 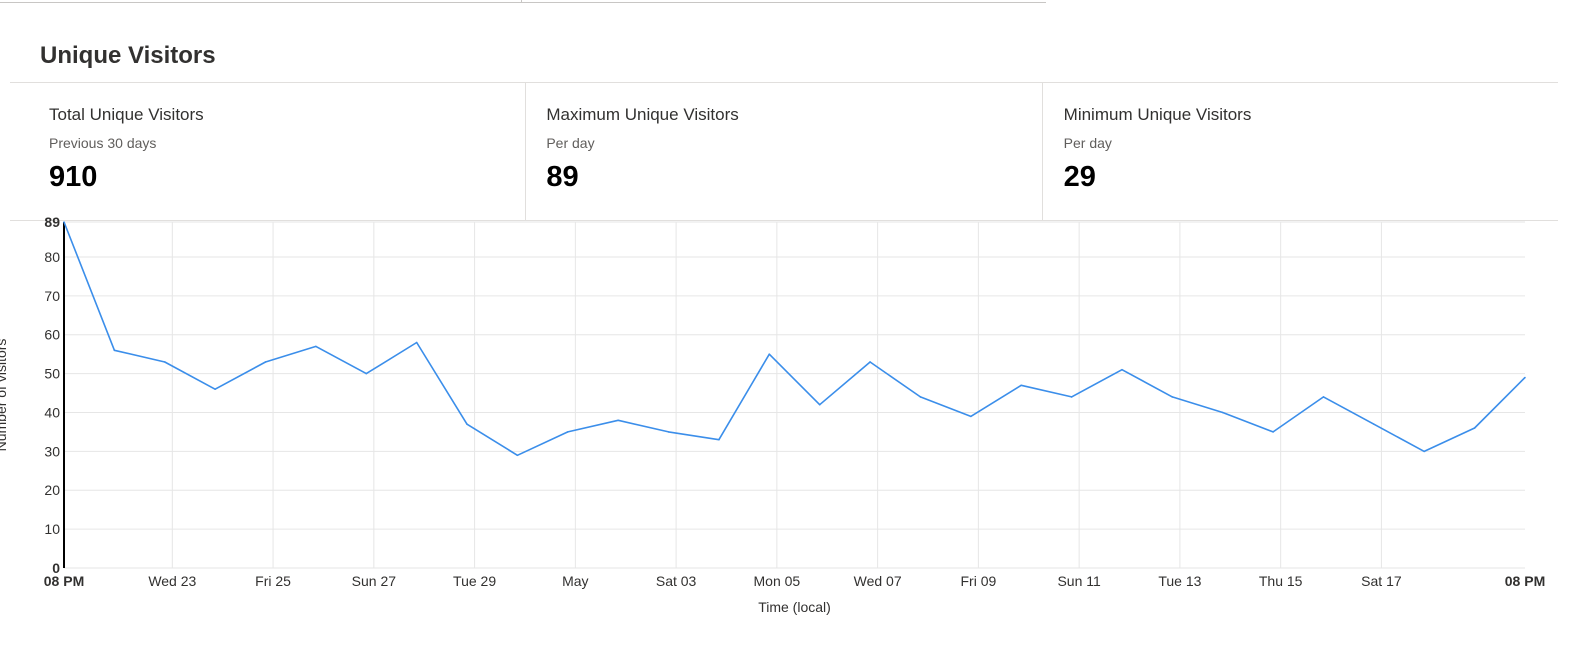 What do you see at coordinates (1079, 177) in the screenshot?
I see `card-value: 29` at bounding box center [1079, 177].